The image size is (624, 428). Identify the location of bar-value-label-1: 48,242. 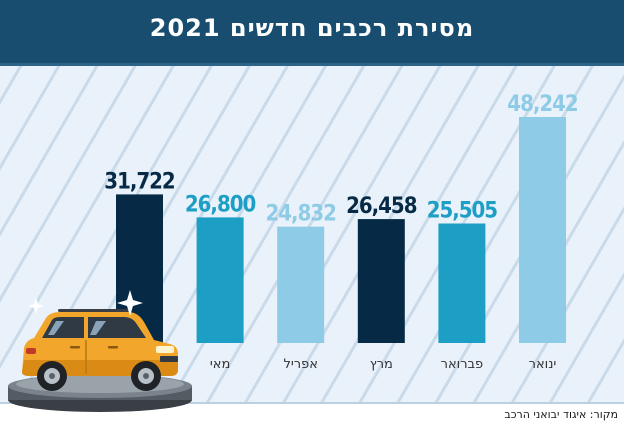
(542, 104).